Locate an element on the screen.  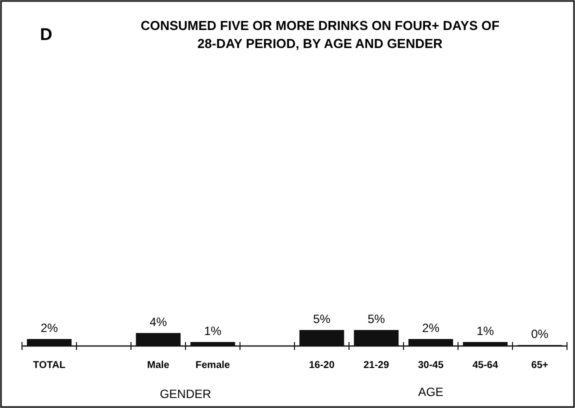
text: GENDER is located at coordinates (186, 394).